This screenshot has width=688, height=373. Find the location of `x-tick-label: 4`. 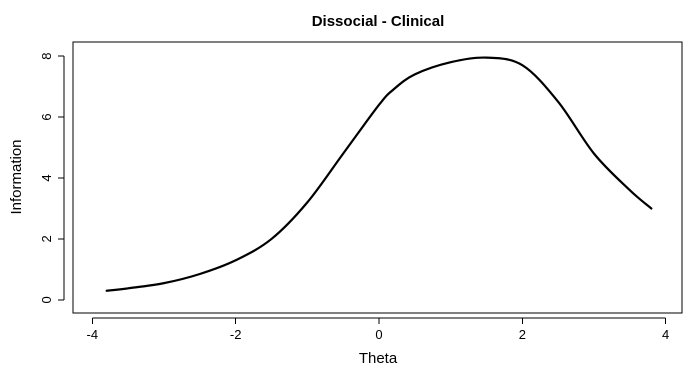

x-tick-label: 4 is located at coordinates (665, 334).